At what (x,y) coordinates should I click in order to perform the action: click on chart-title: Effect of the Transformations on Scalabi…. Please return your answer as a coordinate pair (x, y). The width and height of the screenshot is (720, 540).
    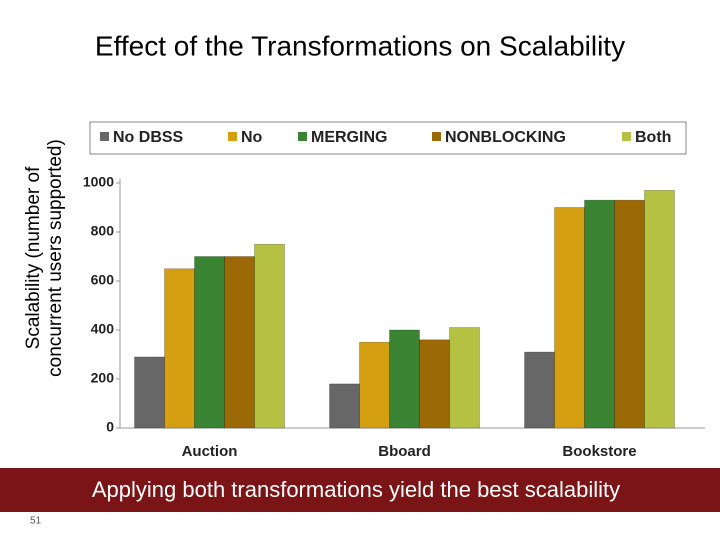
    Looking at the image, I should click on (360, 45).